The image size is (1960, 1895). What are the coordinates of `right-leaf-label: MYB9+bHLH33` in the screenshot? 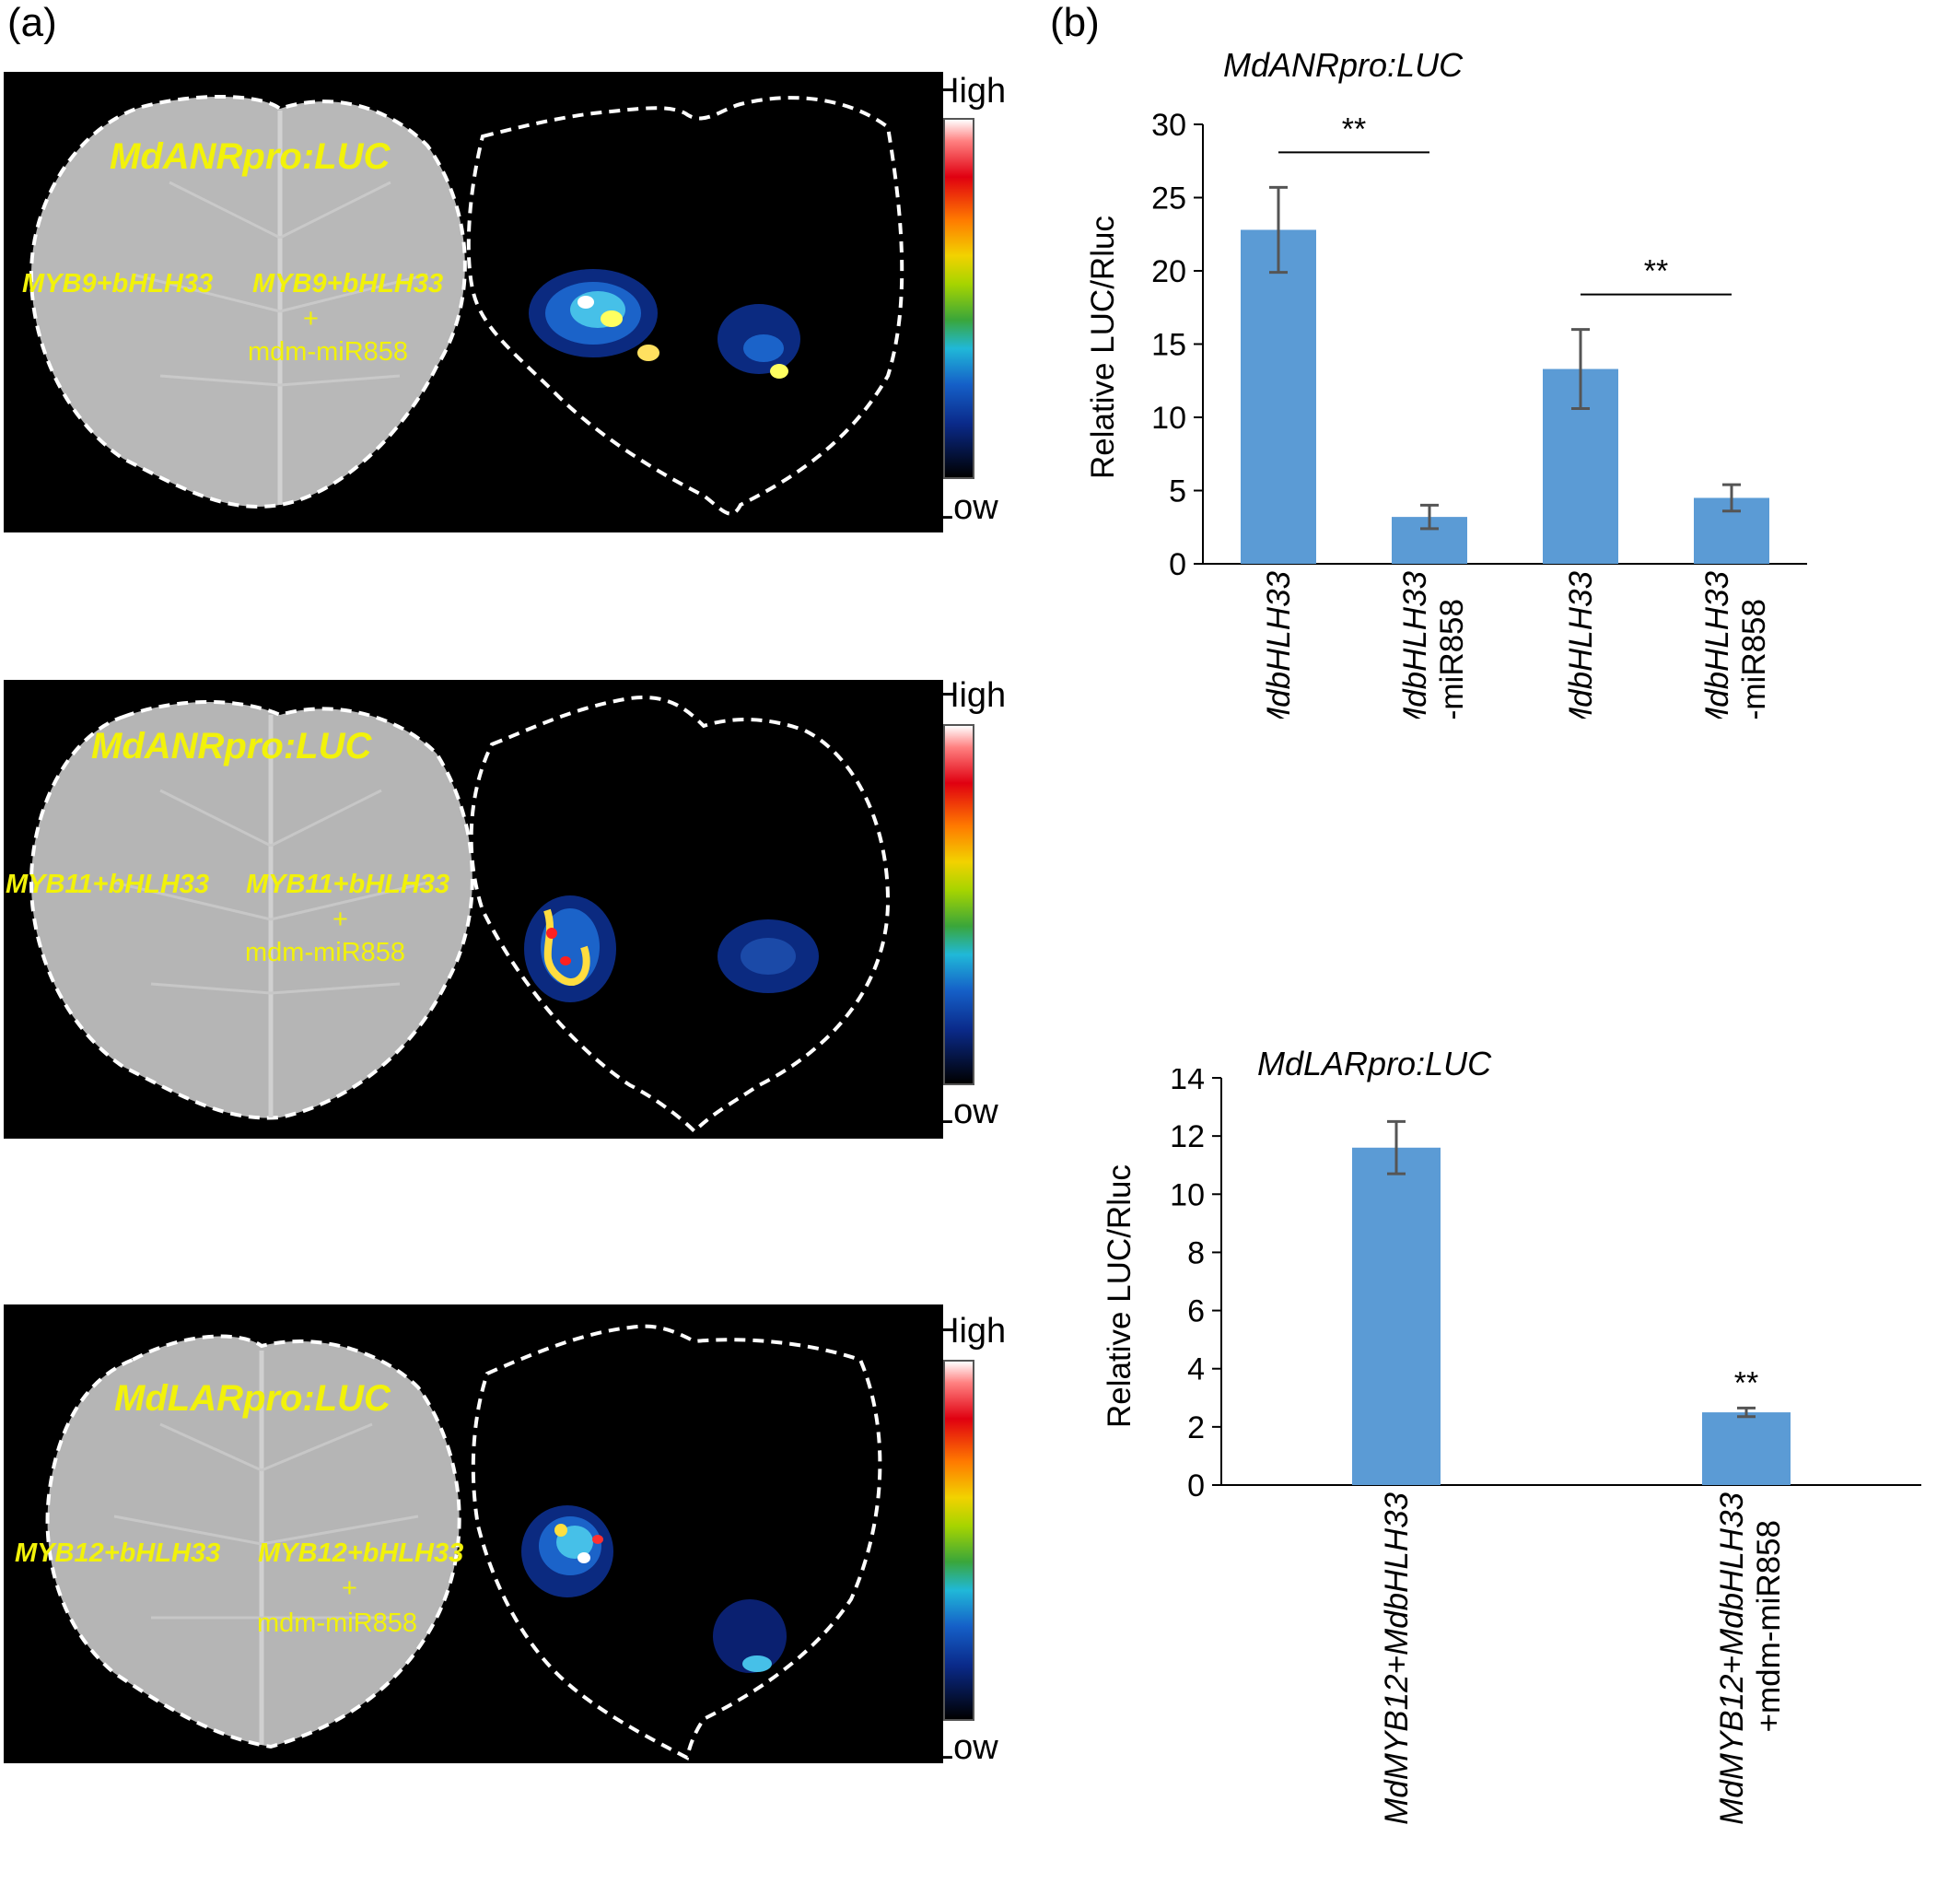 It's located at (348, 283).